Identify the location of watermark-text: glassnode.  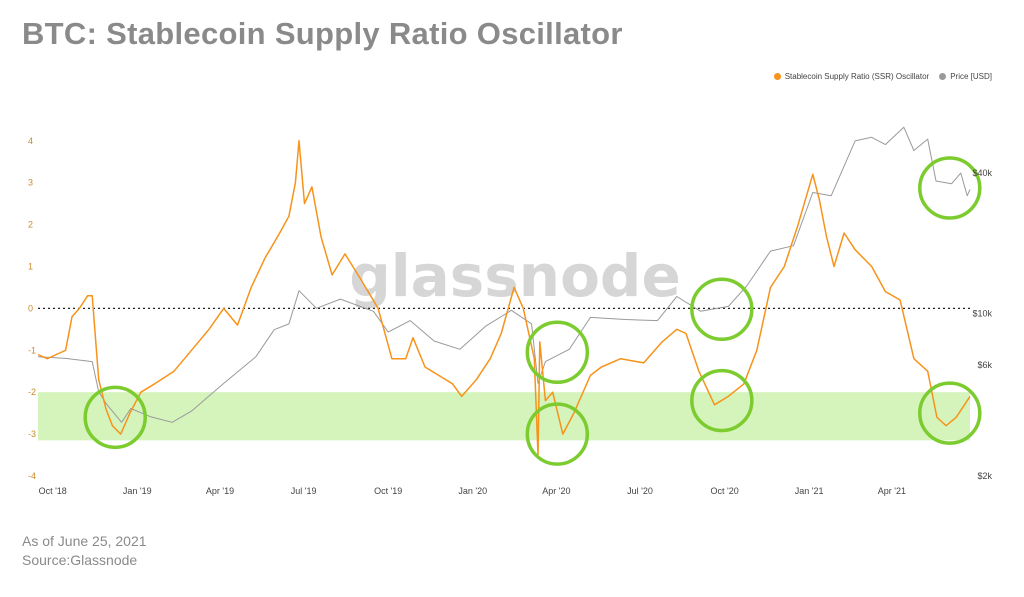
(515, 276).